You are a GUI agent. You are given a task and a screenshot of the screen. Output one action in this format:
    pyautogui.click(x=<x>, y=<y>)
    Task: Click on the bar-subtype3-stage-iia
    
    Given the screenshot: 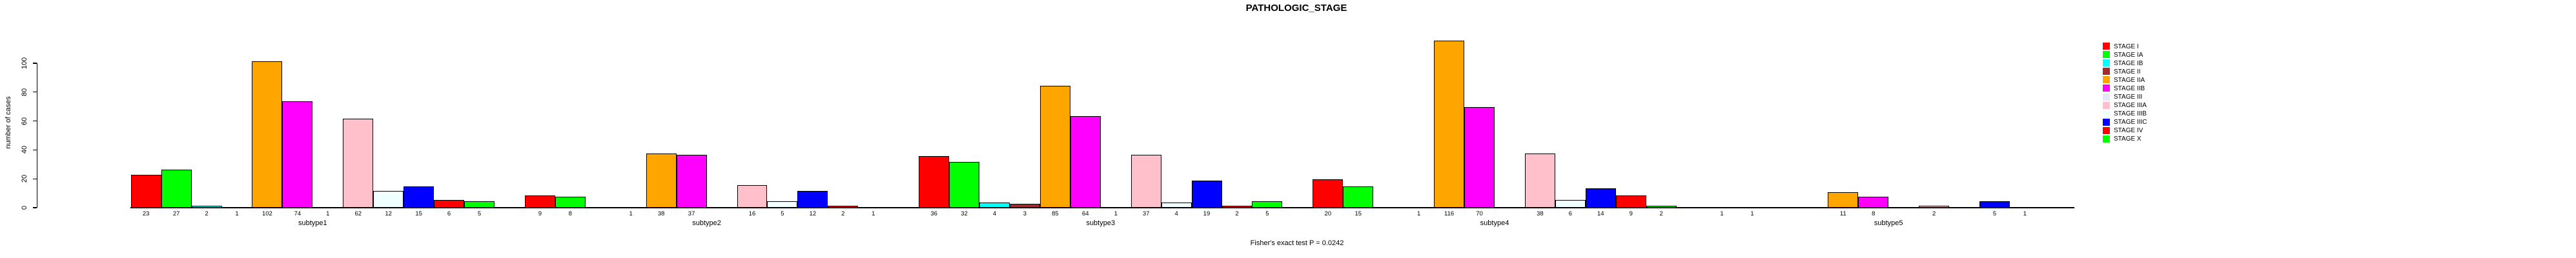 What is the action you would take?
    pyautogui.click(x=1054, y=147)
    